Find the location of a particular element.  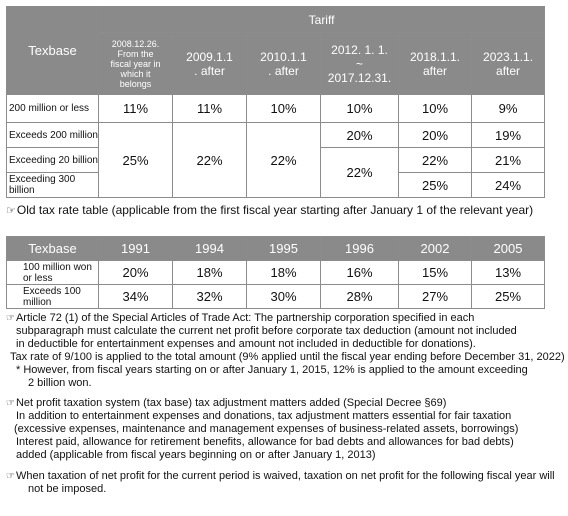

rate-cell: 13% is located at coordinates (508, 272).